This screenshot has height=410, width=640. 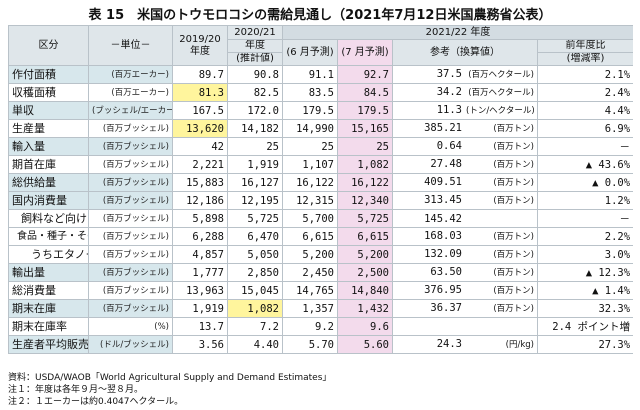 I want to click on row-label: 生産者平均販売価格, so click(x=48, y=344).